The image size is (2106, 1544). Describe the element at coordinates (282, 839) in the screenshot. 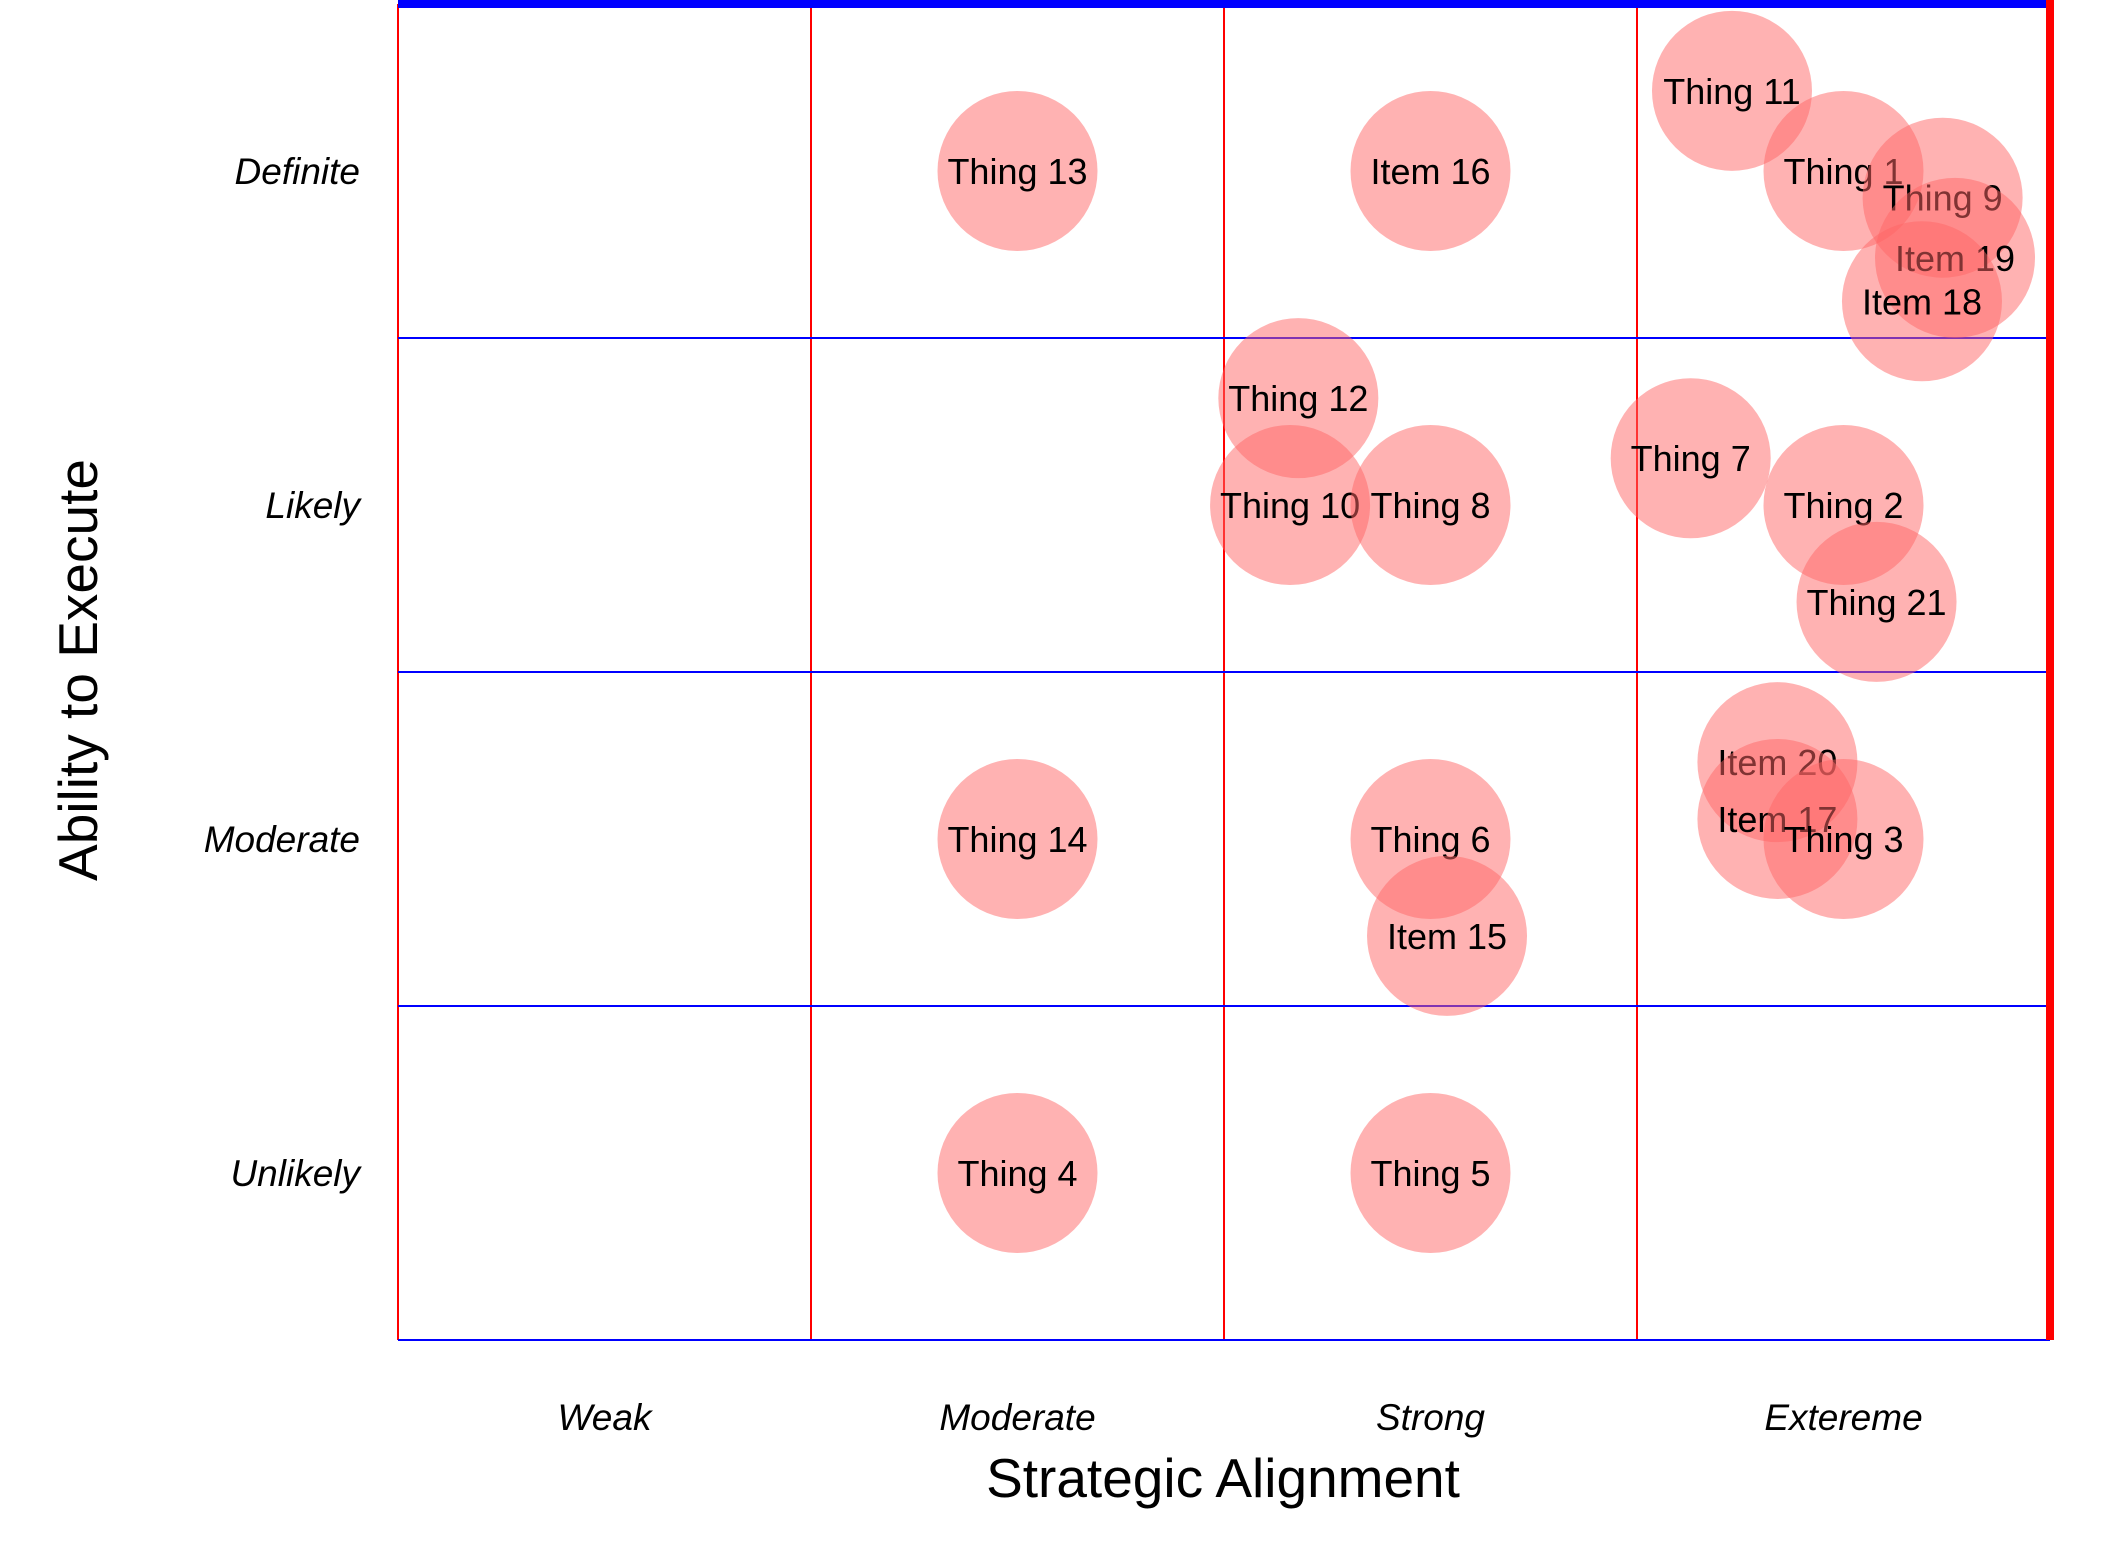

I see `y-category-label: Moderate` at that location.